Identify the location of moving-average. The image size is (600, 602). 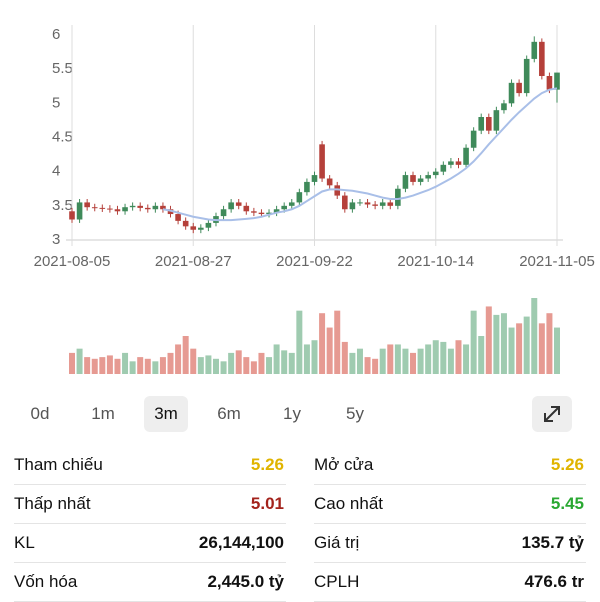
(360, 154).